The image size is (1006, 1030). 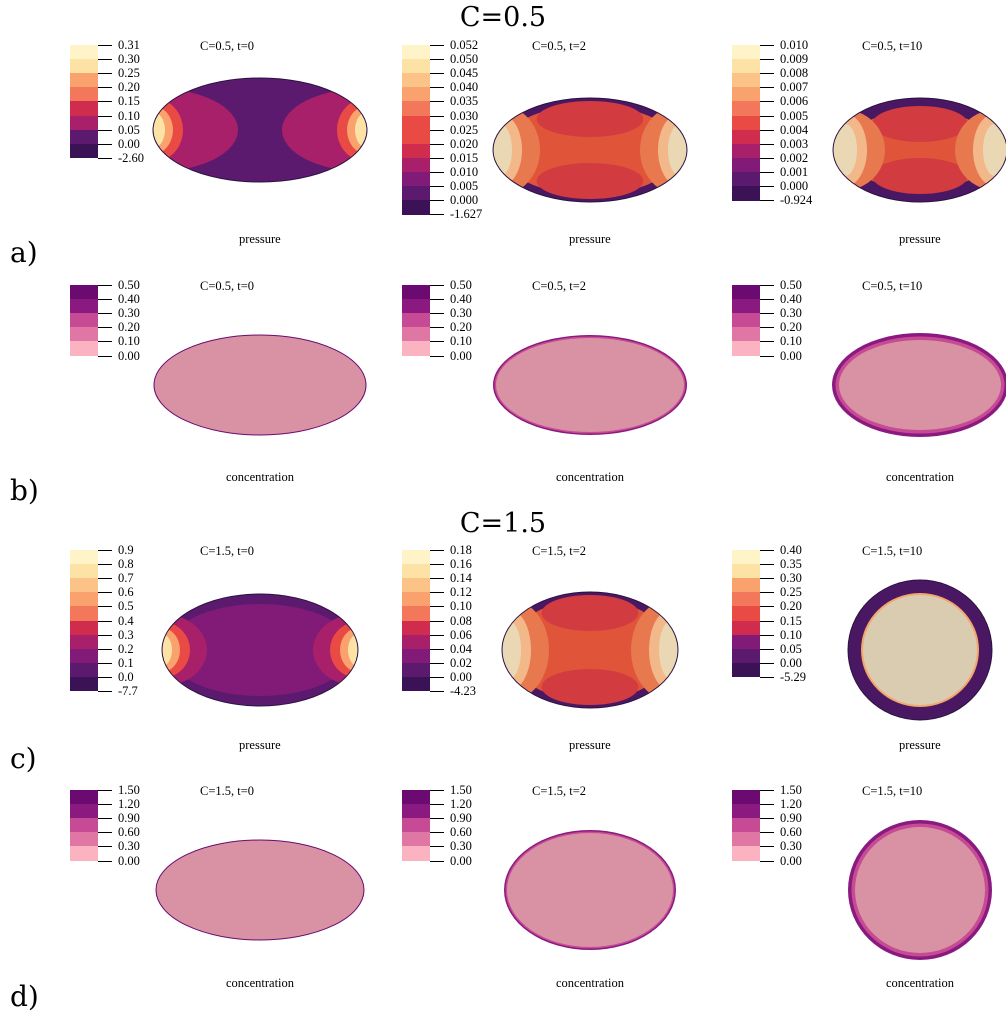 What do you see at coordinates (791, 832) in the screenshot?
I see `colorbar-tick-label: 0.60` at bounding box center [791, 832].